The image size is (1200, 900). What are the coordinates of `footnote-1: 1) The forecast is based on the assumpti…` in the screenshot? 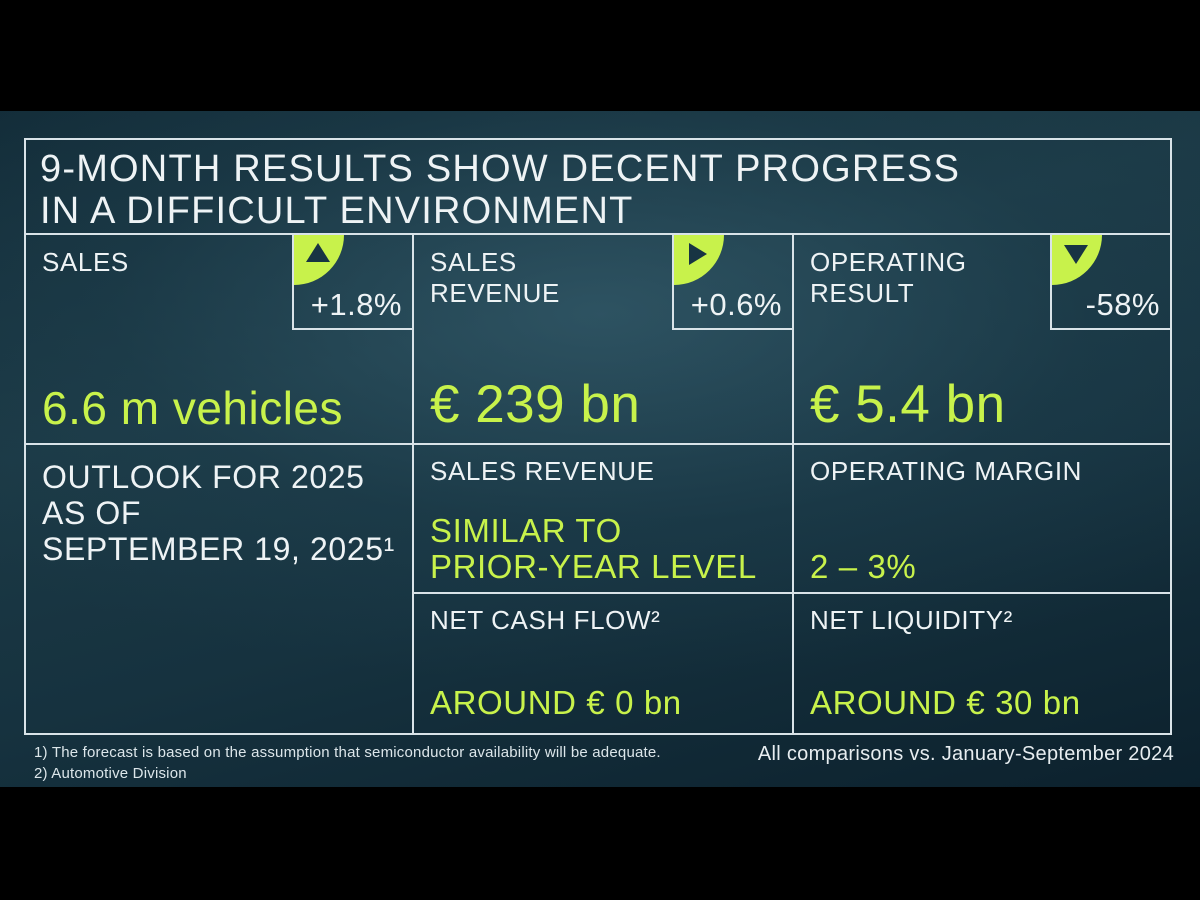 It's located at (347, 752).